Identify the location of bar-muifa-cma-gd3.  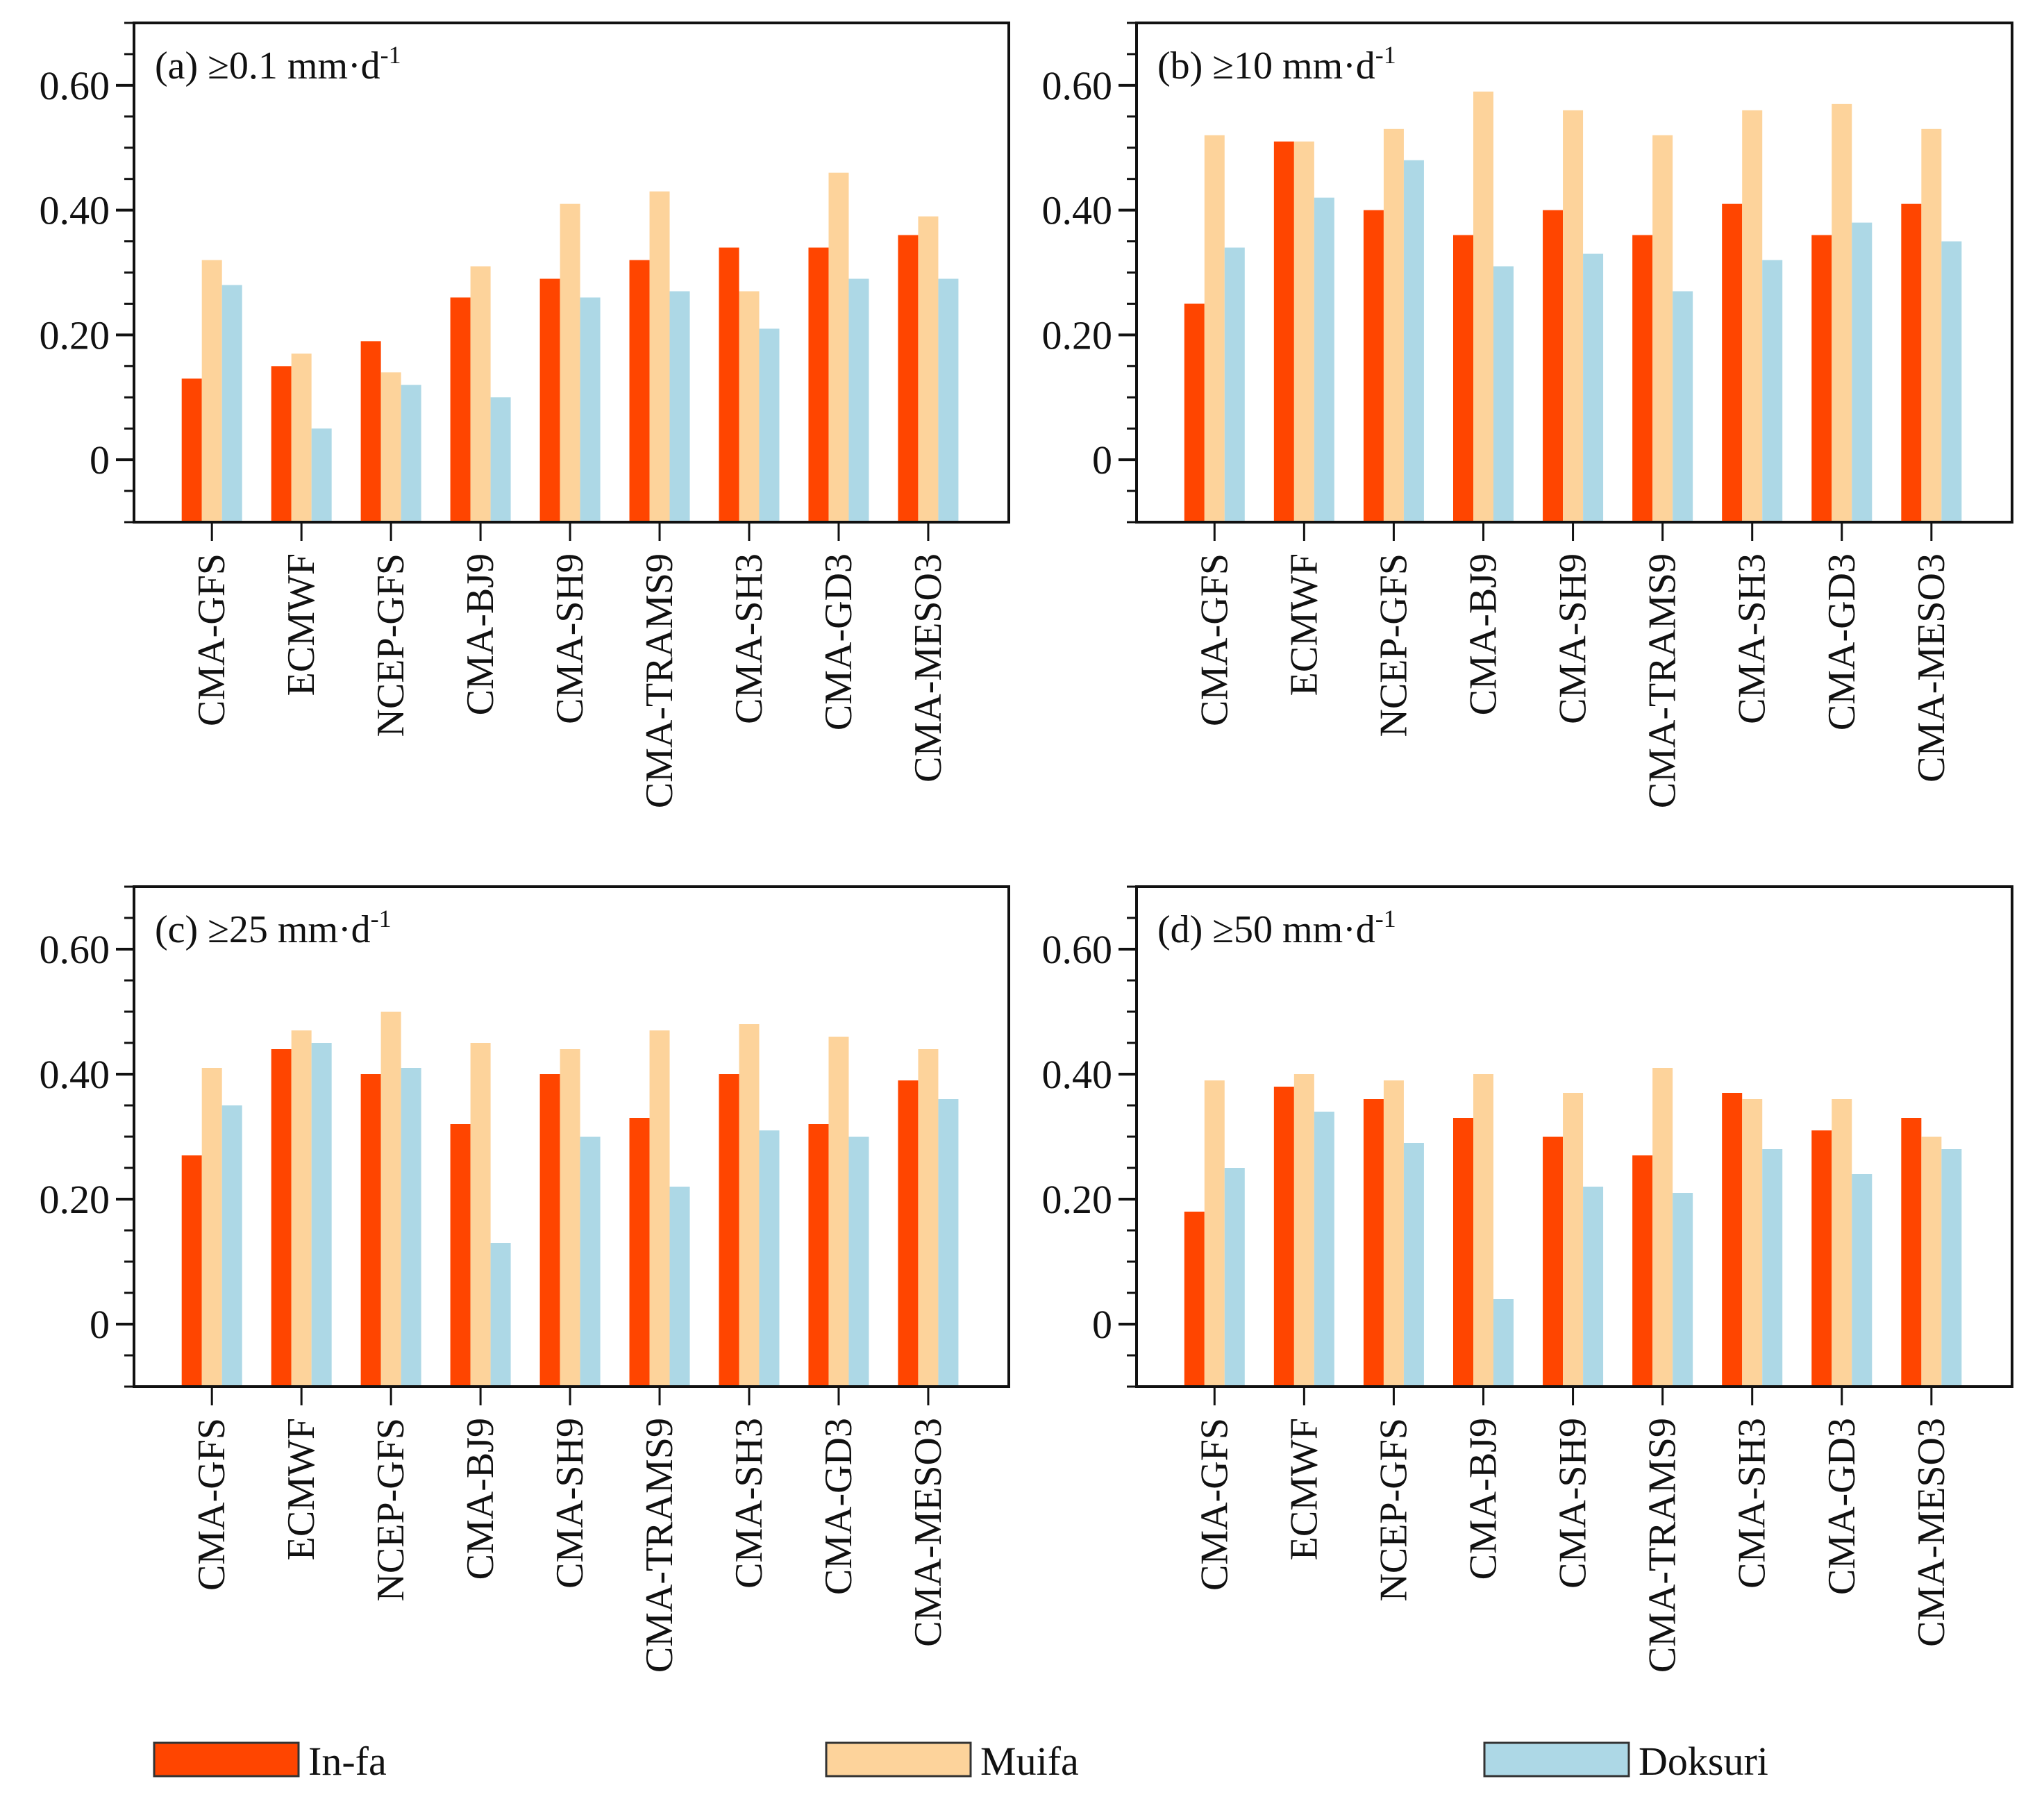
(1842, 313).